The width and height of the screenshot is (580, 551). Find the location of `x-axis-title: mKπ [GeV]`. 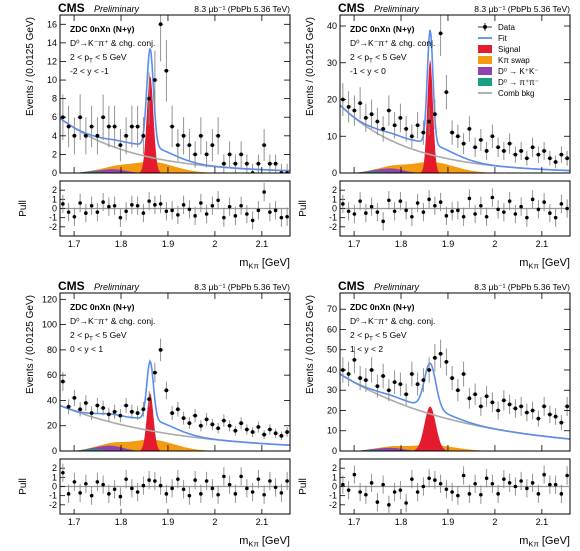

x-axis-title: mKπ [GeV] is located at coordinates (544, 542).